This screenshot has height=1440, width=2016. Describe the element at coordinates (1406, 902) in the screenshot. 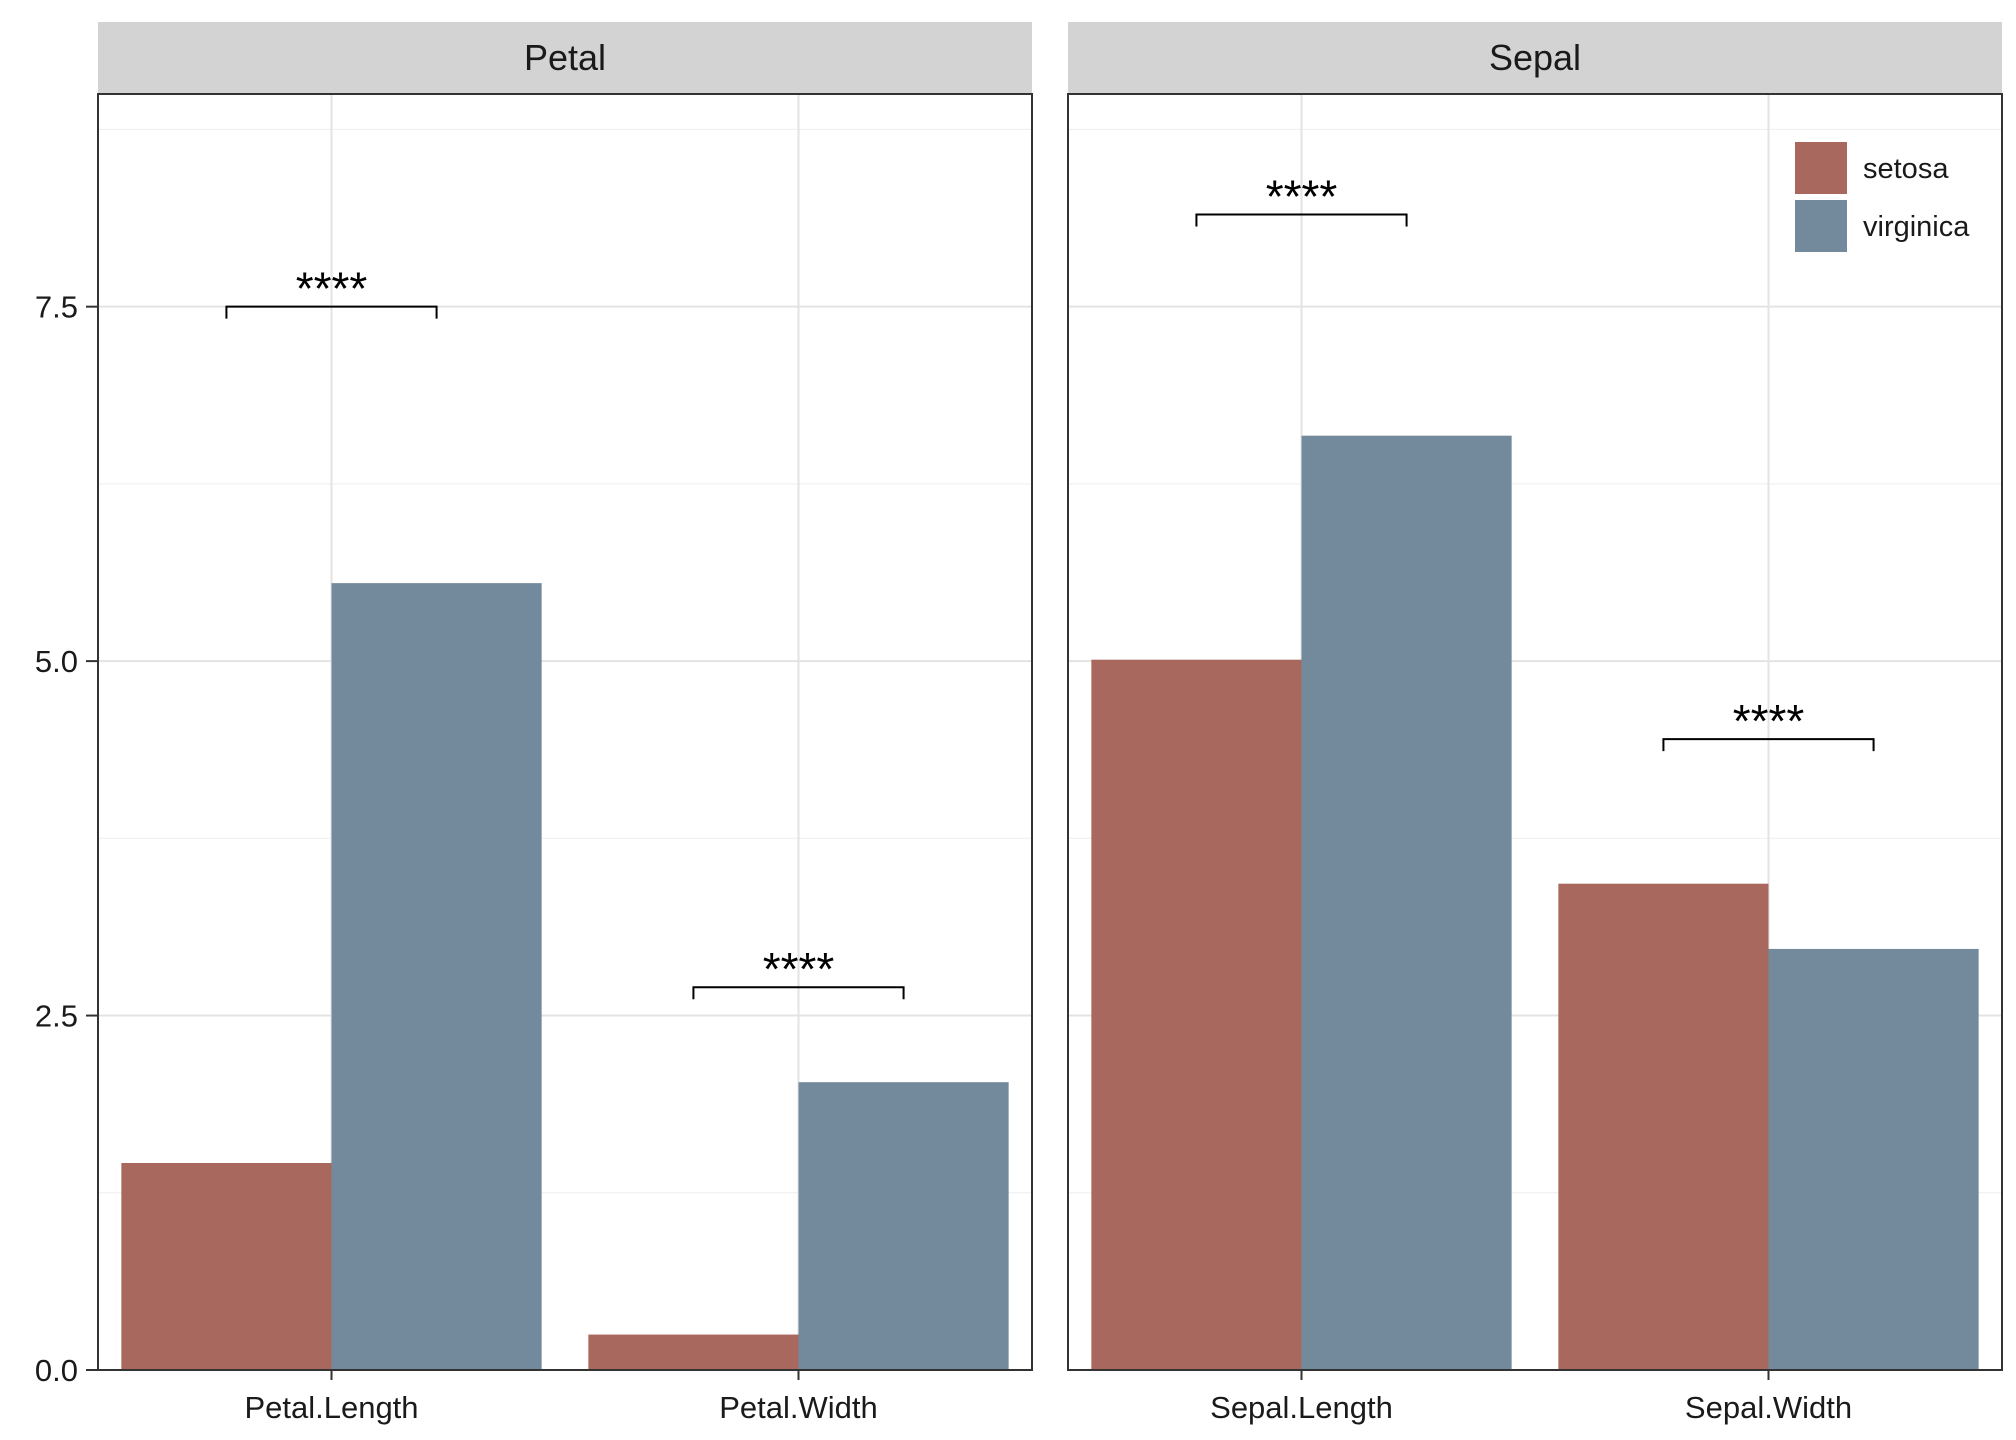

I see `bar-virginica-sepal-length` at that location.